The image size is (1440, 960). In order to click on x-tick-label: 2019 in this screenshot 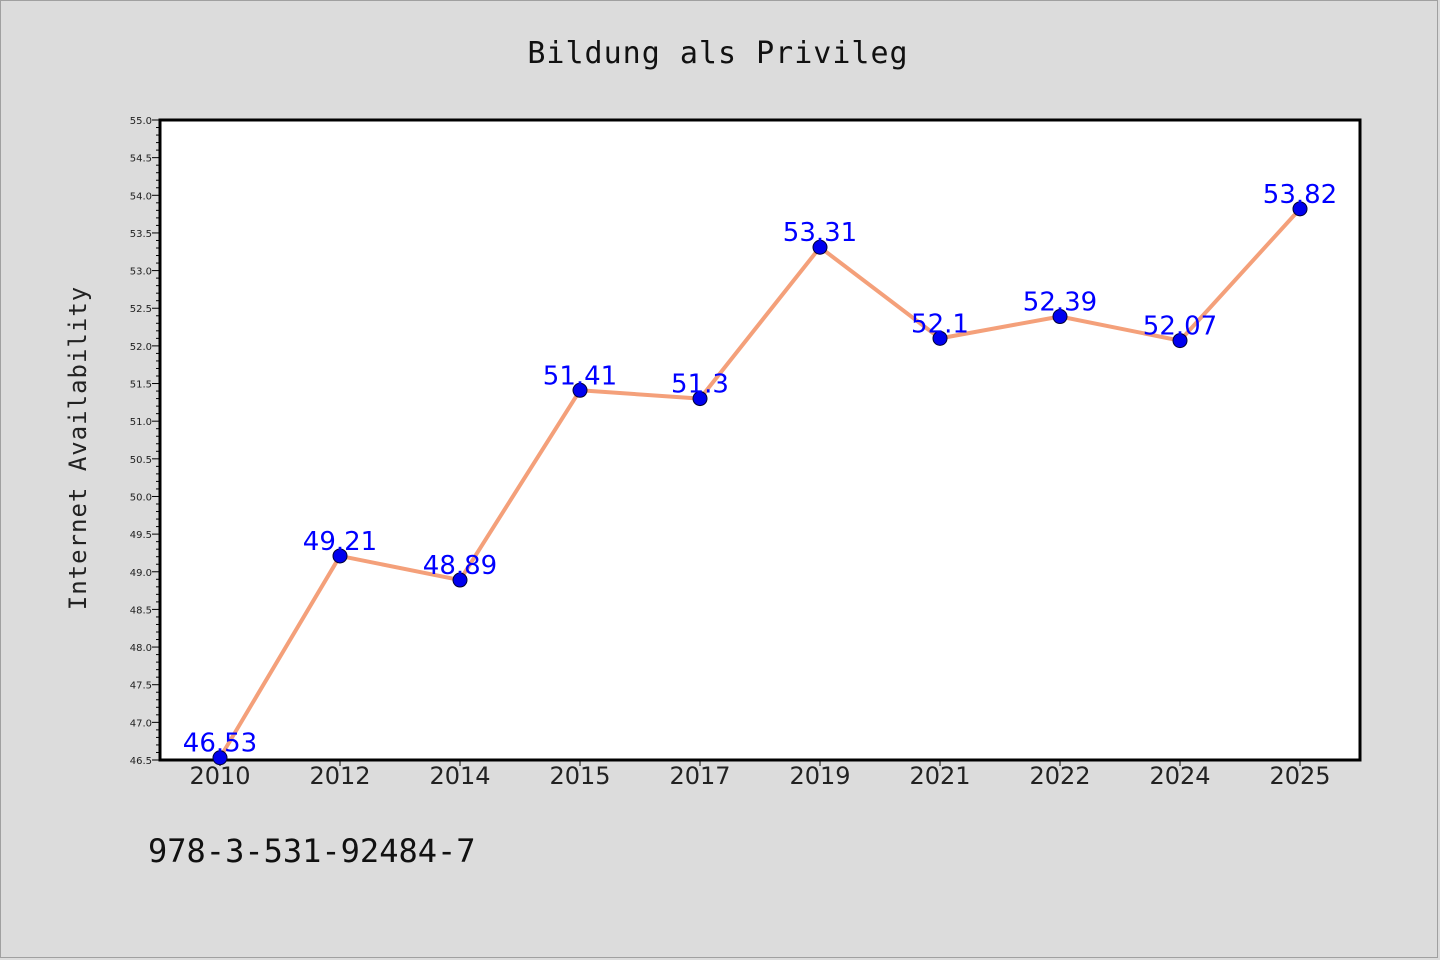, I will do `click(819, 776)`.